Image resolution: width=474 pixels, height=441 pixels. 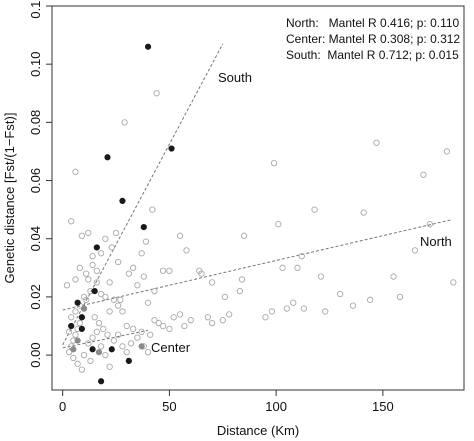 What do you see at coordinates (258, 430) in the screenshot?
I see `x-axis-label: Distance (Km)` at bounding box center [258, 430].